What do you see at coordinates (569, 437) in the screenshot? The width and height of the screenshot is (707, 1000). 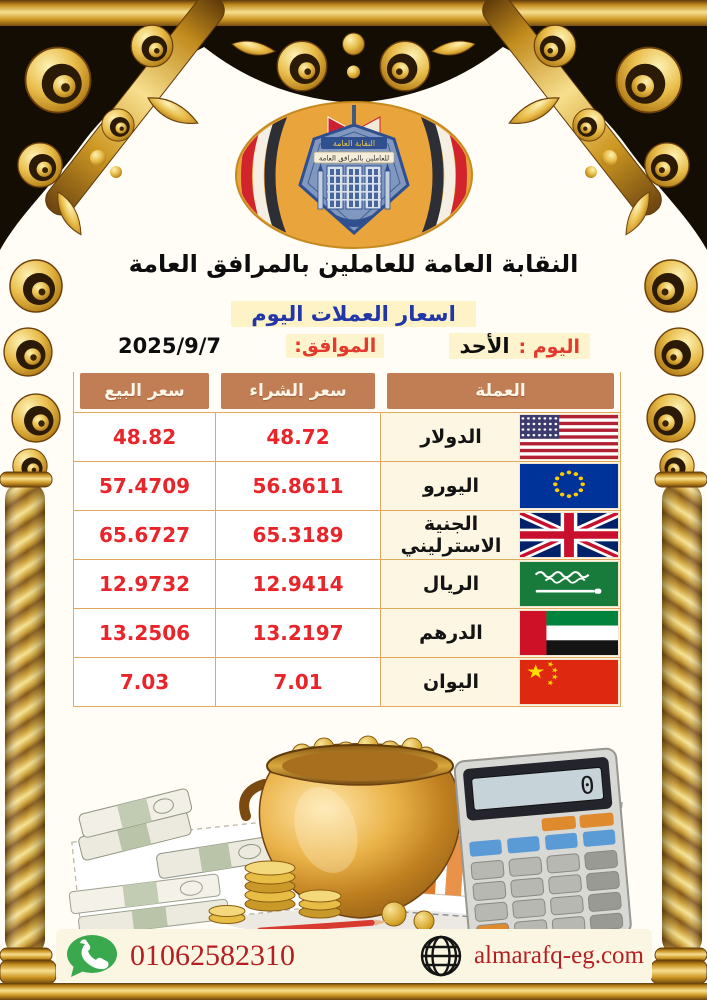 I see `us-flag-icon` at bounding box center [569, 437].